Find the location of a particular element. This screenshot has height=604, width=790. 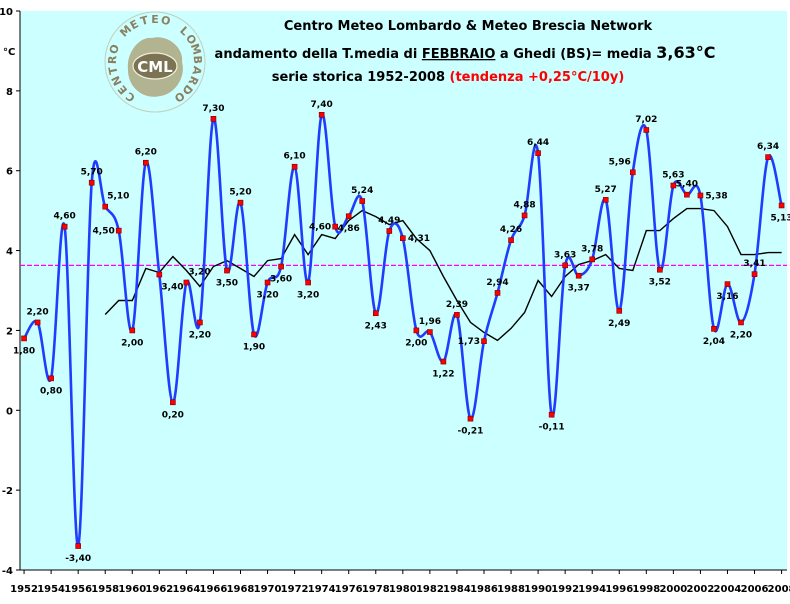

logo-ring is located at coordinates (155, 62).